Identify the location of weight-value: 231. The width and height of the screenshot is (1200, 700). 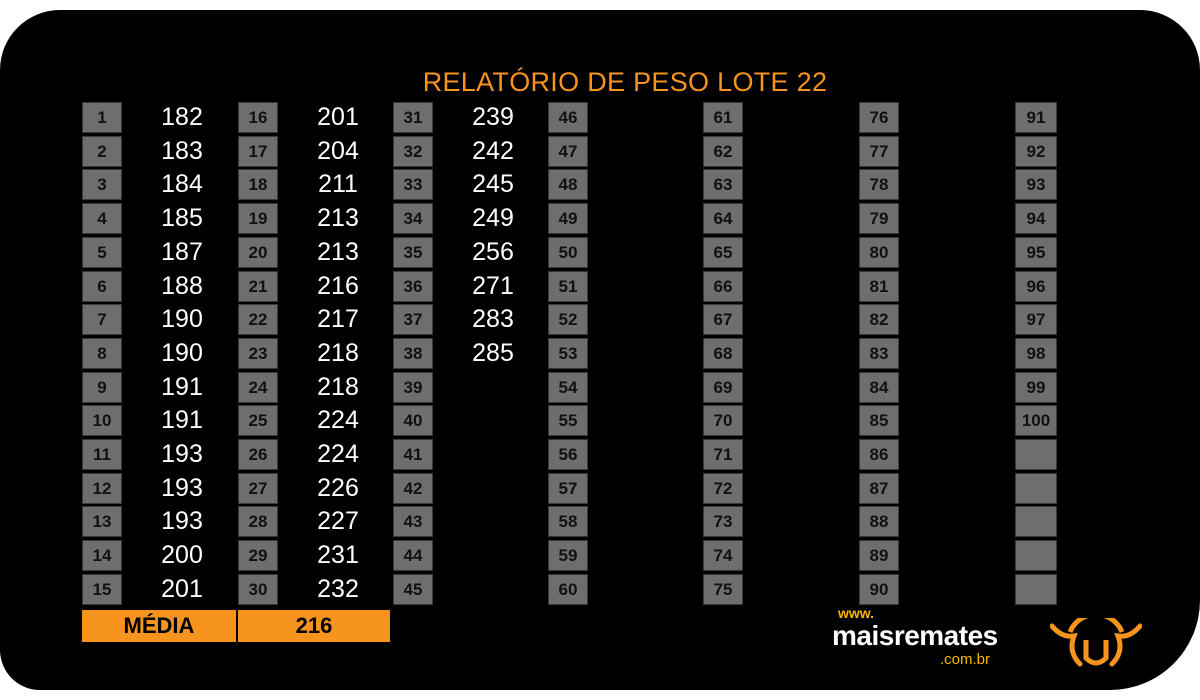
(338, 555).